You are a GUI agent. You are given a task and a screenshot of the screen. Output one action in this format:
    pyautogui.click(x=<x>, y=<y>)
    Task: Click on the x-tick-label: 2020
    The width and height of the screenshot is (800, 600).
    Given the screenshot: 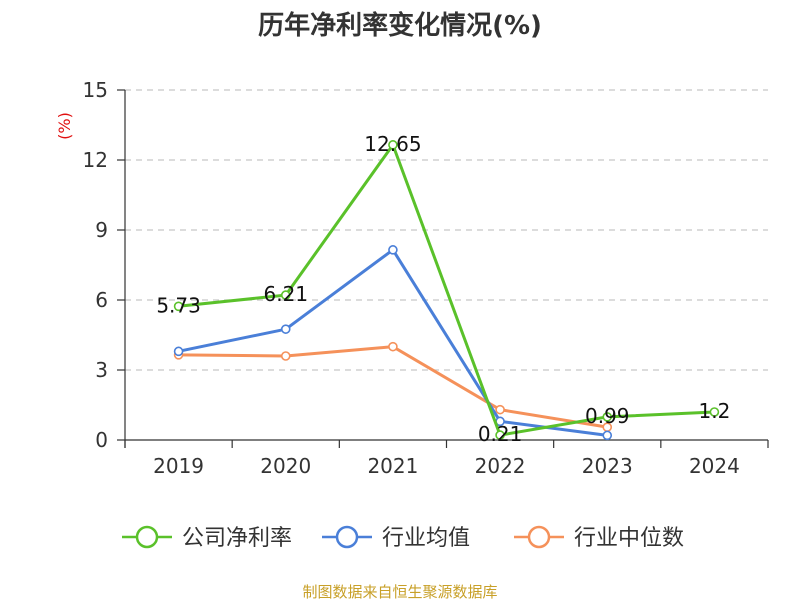 What is the action you would take?
    pyautogui.click(x=285, y=466)
    